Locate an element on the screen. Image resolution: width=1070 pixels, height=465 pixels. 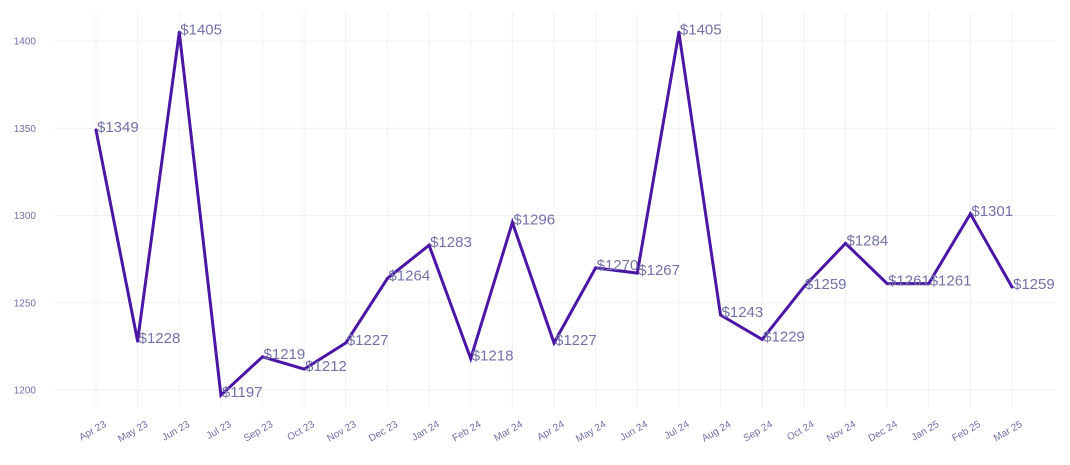
x-tick-label: May 23 is located at coordinates (133, 432).